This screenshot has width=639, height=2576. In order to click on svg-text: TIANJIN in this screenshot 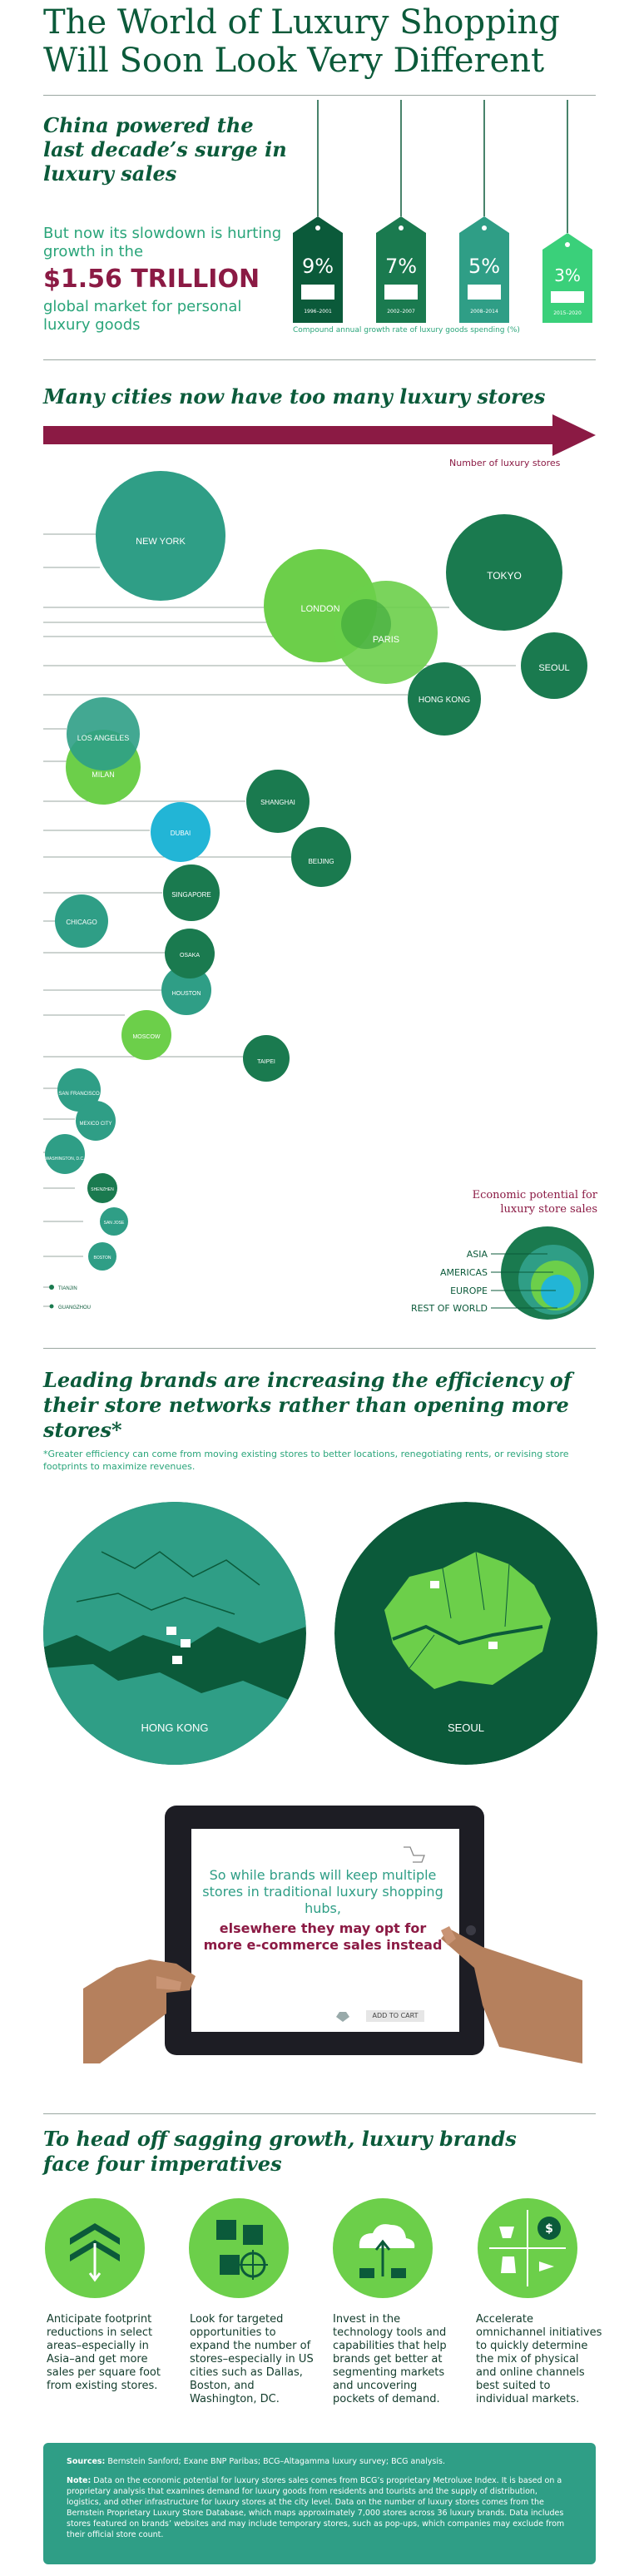, I will do `click(67, 1288)`.